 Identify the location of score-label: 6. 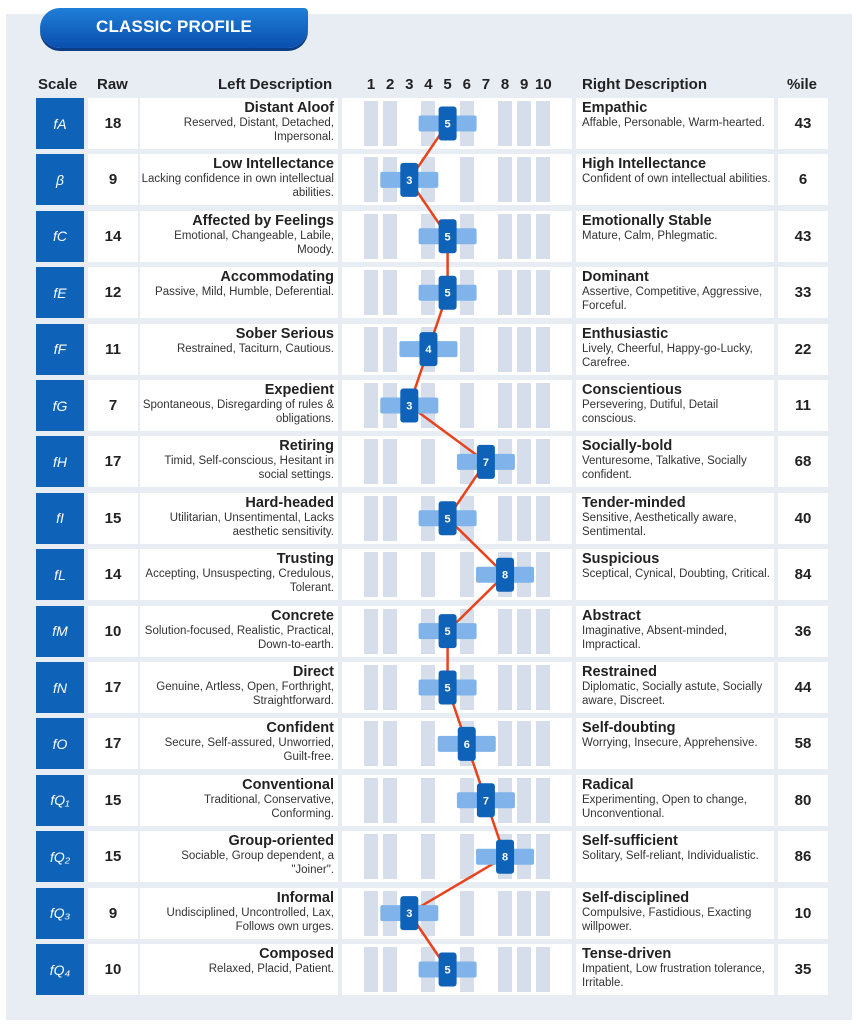
(467, 745).